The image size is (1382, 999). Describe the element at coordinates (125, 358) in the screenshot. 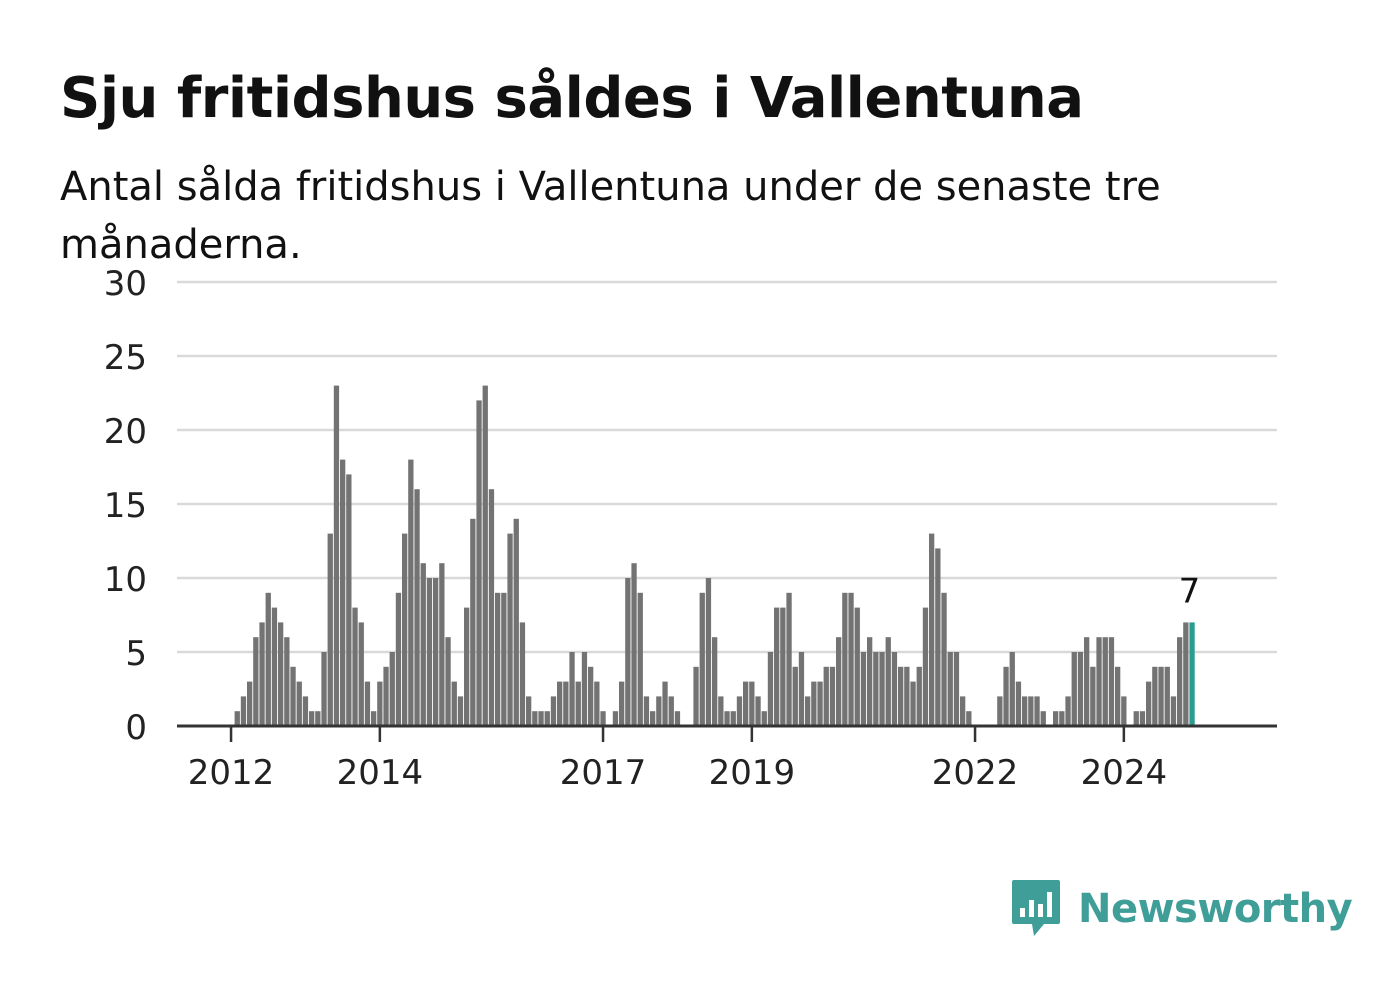

I see `y-tick-label: 25` at that location.